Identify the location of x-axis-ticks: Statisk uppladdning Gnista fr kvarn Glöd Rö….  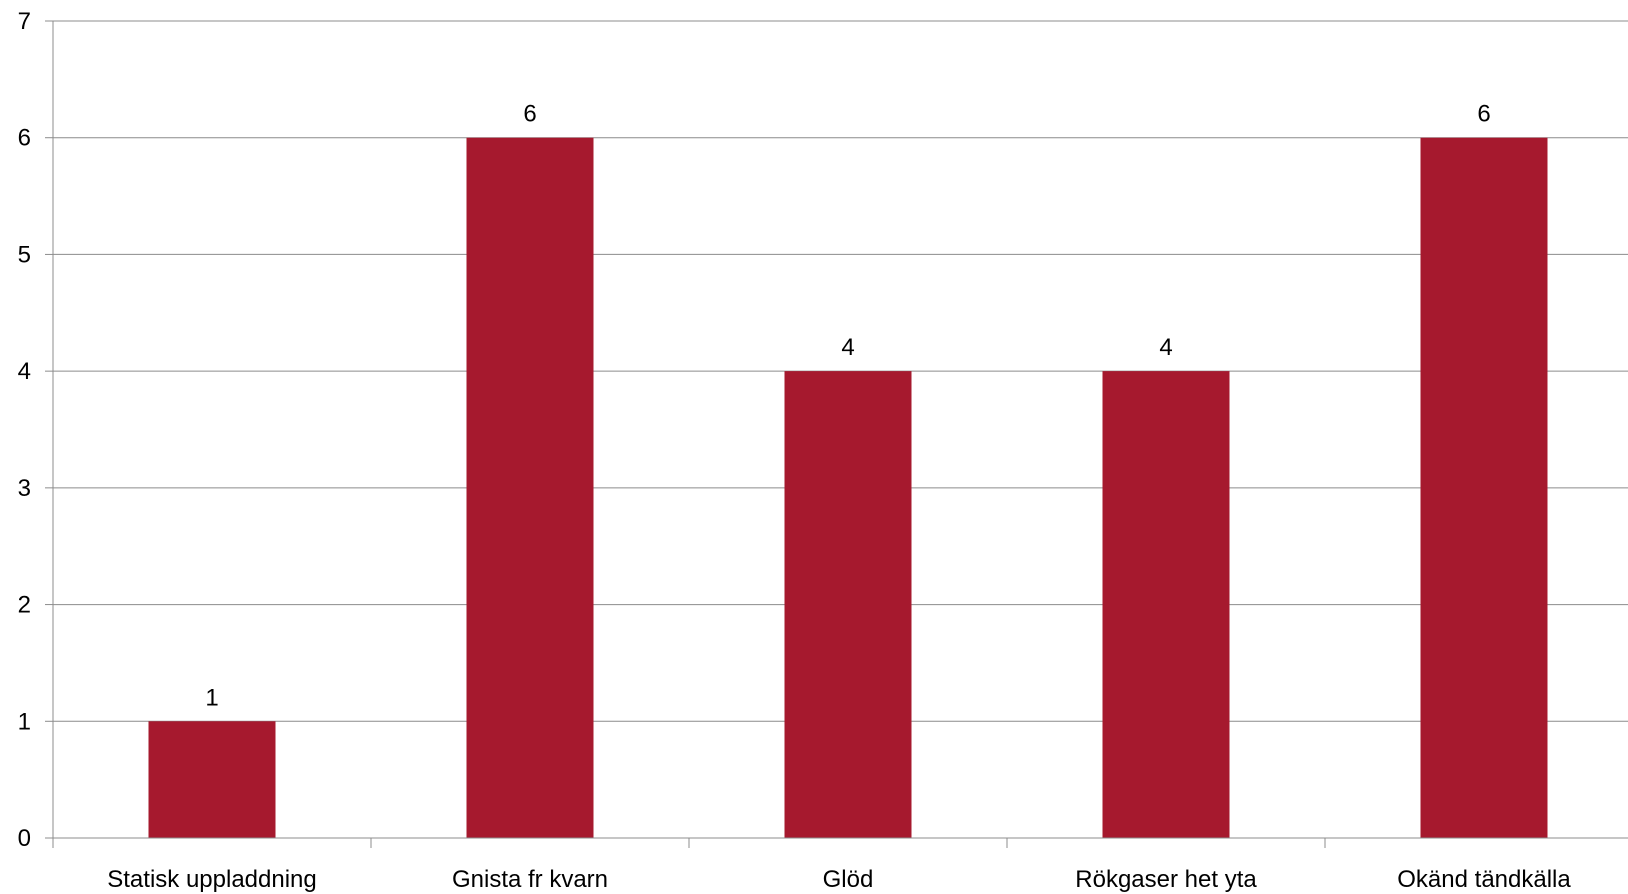
(839, 879).